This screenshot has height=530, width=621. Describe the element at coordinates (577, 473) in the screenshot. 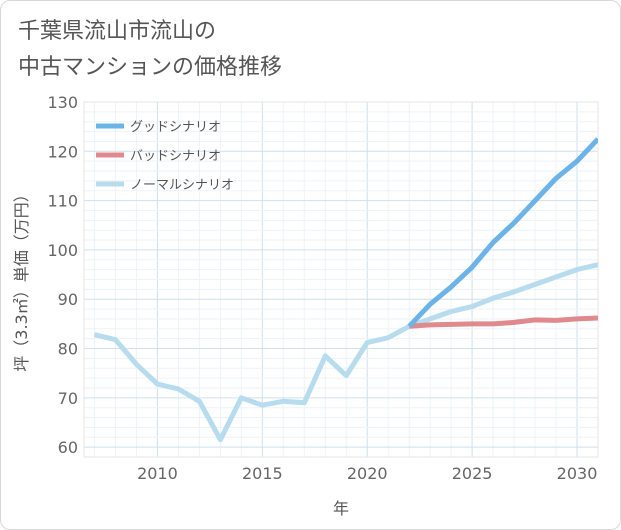

I see `x-tick-label: 2030` at that location.